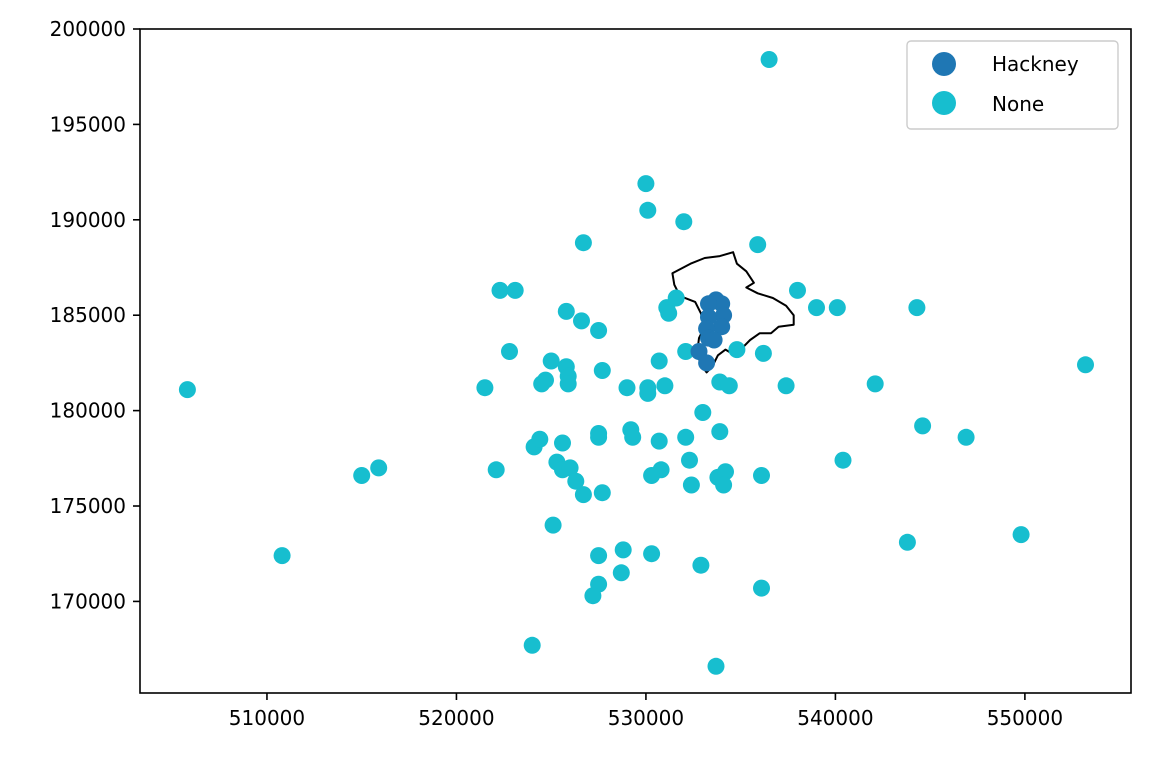 The width and height of the screenshot is (1150, 758). Describe the element at coordinates (944, 64) in the screenshot. I see `legend-marker-hackney` at that location.